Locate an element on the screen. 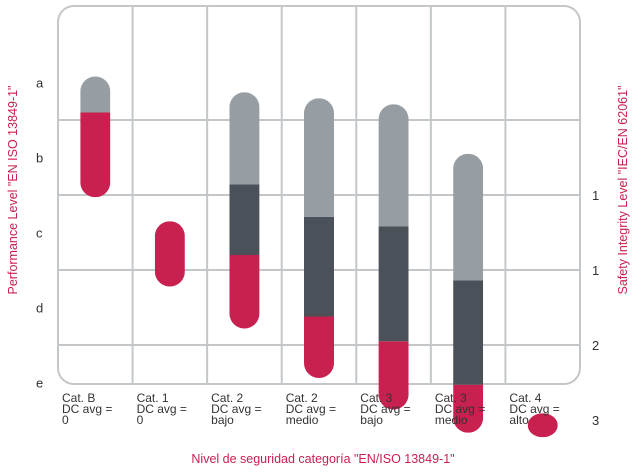 Image resolution: width=633 pixels, height=473 pixels. category-label: Cat. 1 DC avg = 0 is located at coordinates (162, 409).